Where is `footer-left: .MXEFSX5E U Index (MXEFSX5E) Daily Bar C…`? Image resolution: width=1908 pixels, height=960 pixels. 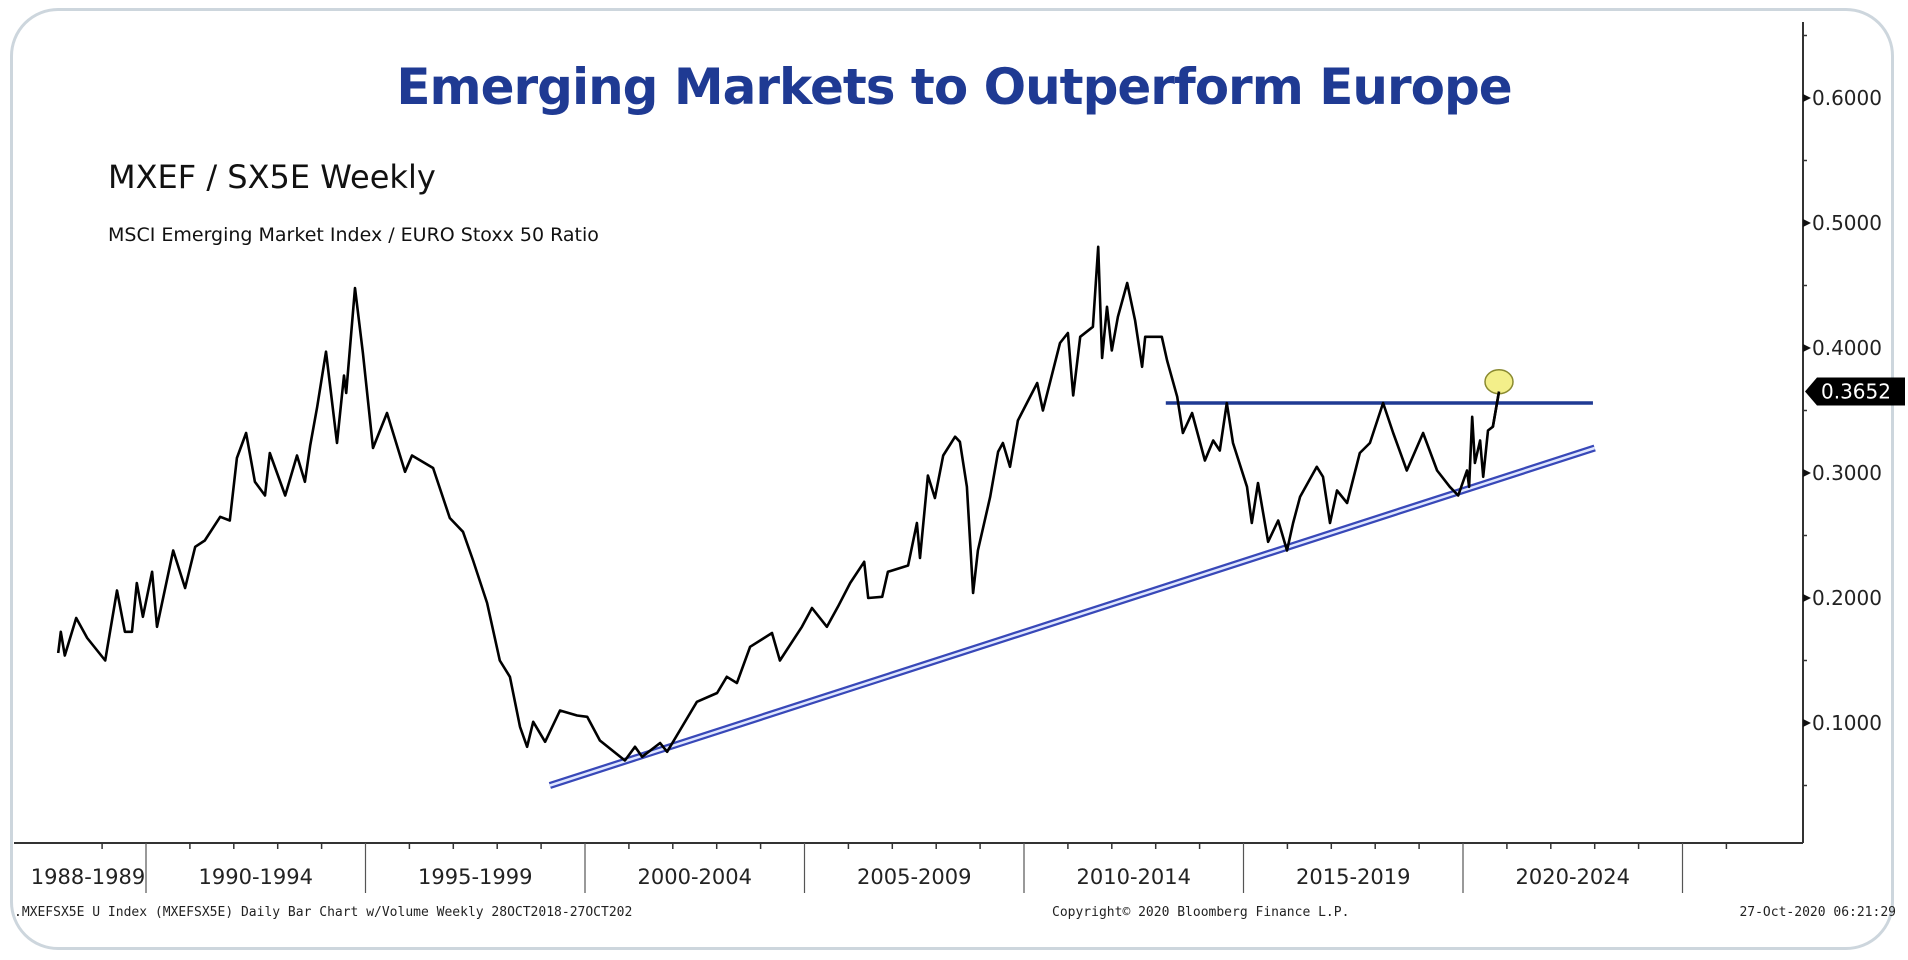
footer-left: .MXEFSX5E U Index (MXEFSX5E) Daily Bar C… is located at coordinates (323, 912).